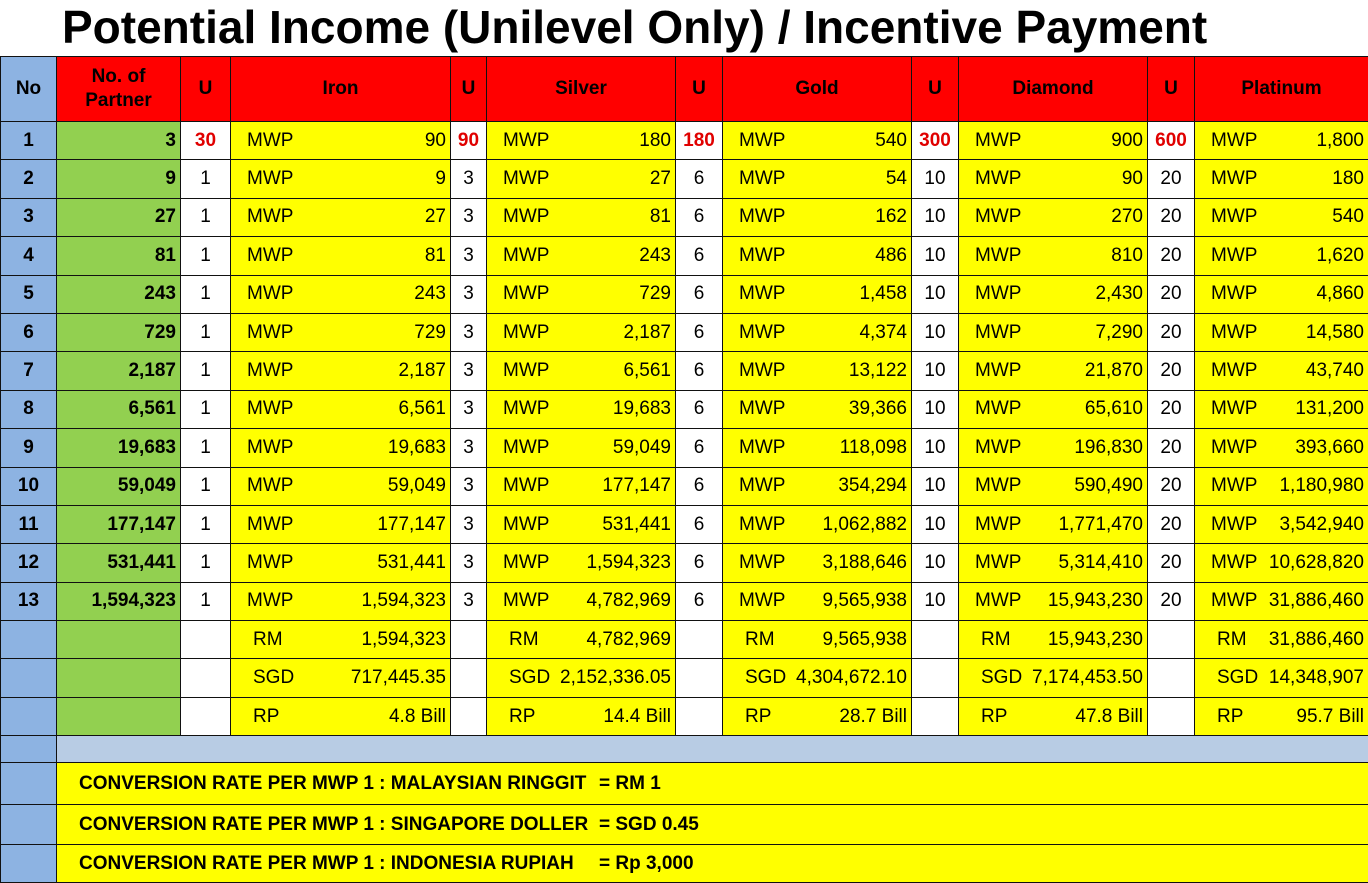 Image resolution: width=1368 pixels, height=883 pixels. Describe the element at coordinates (29, 217) in the screenshot. I see `row-number: 3` at that location.